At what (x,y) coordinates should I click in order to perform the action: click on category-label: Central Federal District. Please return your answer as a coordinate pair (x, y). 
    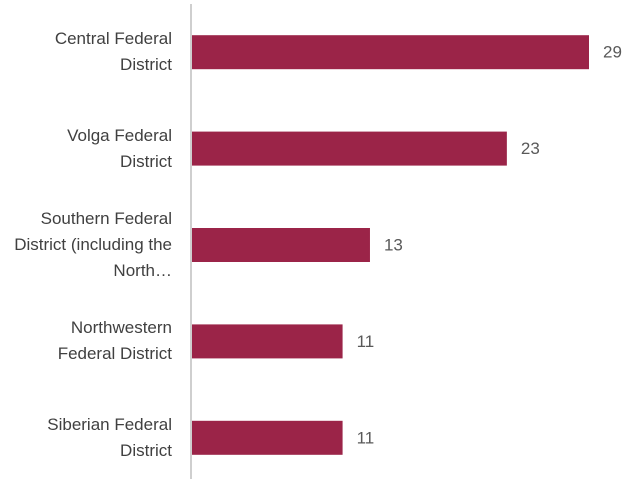
    Looking at the image, I should click on (113, 52).